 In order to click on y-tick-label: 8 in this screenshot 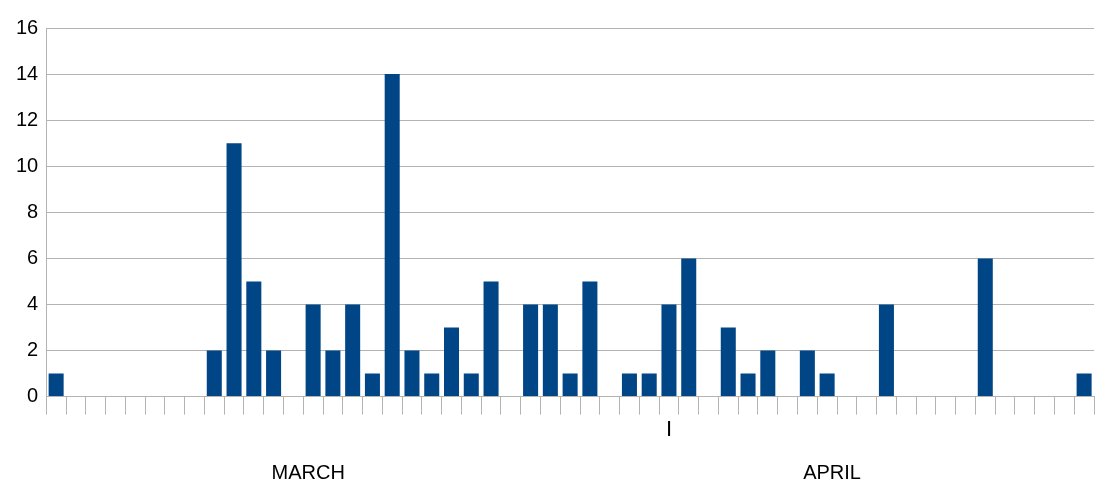, I will do `click(33, 210)`.